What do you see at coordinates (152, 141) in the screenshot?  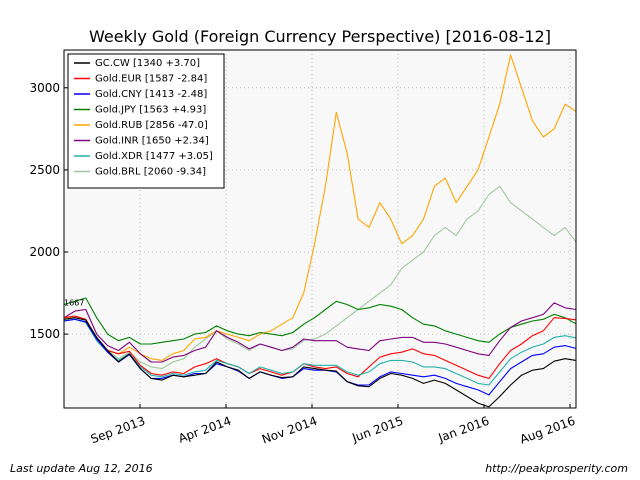 I see `legend-label: Gold.INR [1650 +2.34]` at bounding box center [152, 141].